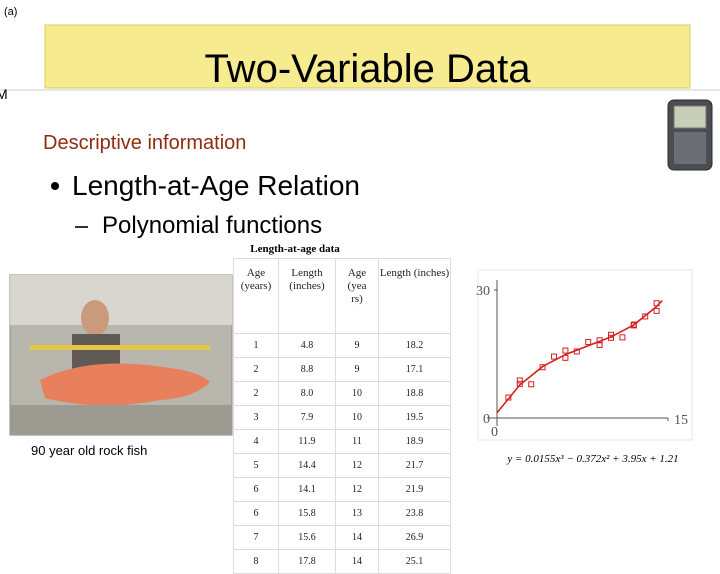  What do you see at coordinates (256, 417) in the screenshot?
I see `table-cell: 3` at bounding box center [256, 417].